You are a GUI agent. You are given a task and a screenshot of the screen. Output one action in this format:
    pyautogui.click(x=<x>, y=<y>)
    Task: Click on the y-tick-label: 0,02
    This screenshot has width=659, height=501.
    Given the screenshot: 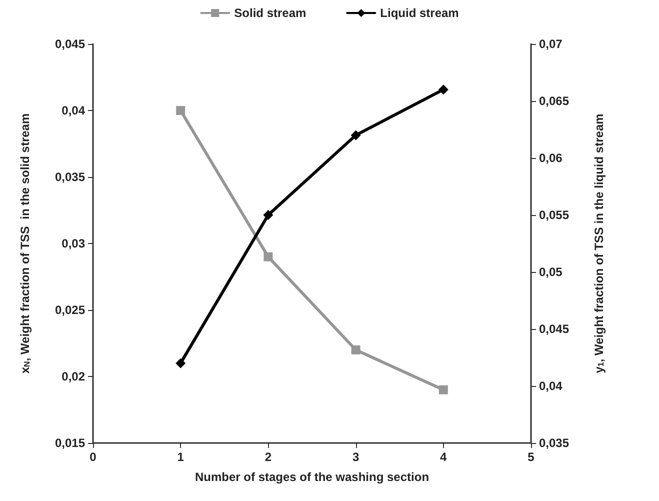 What is the action you would take?
    pyautogui.click(x=74, y=377)
    